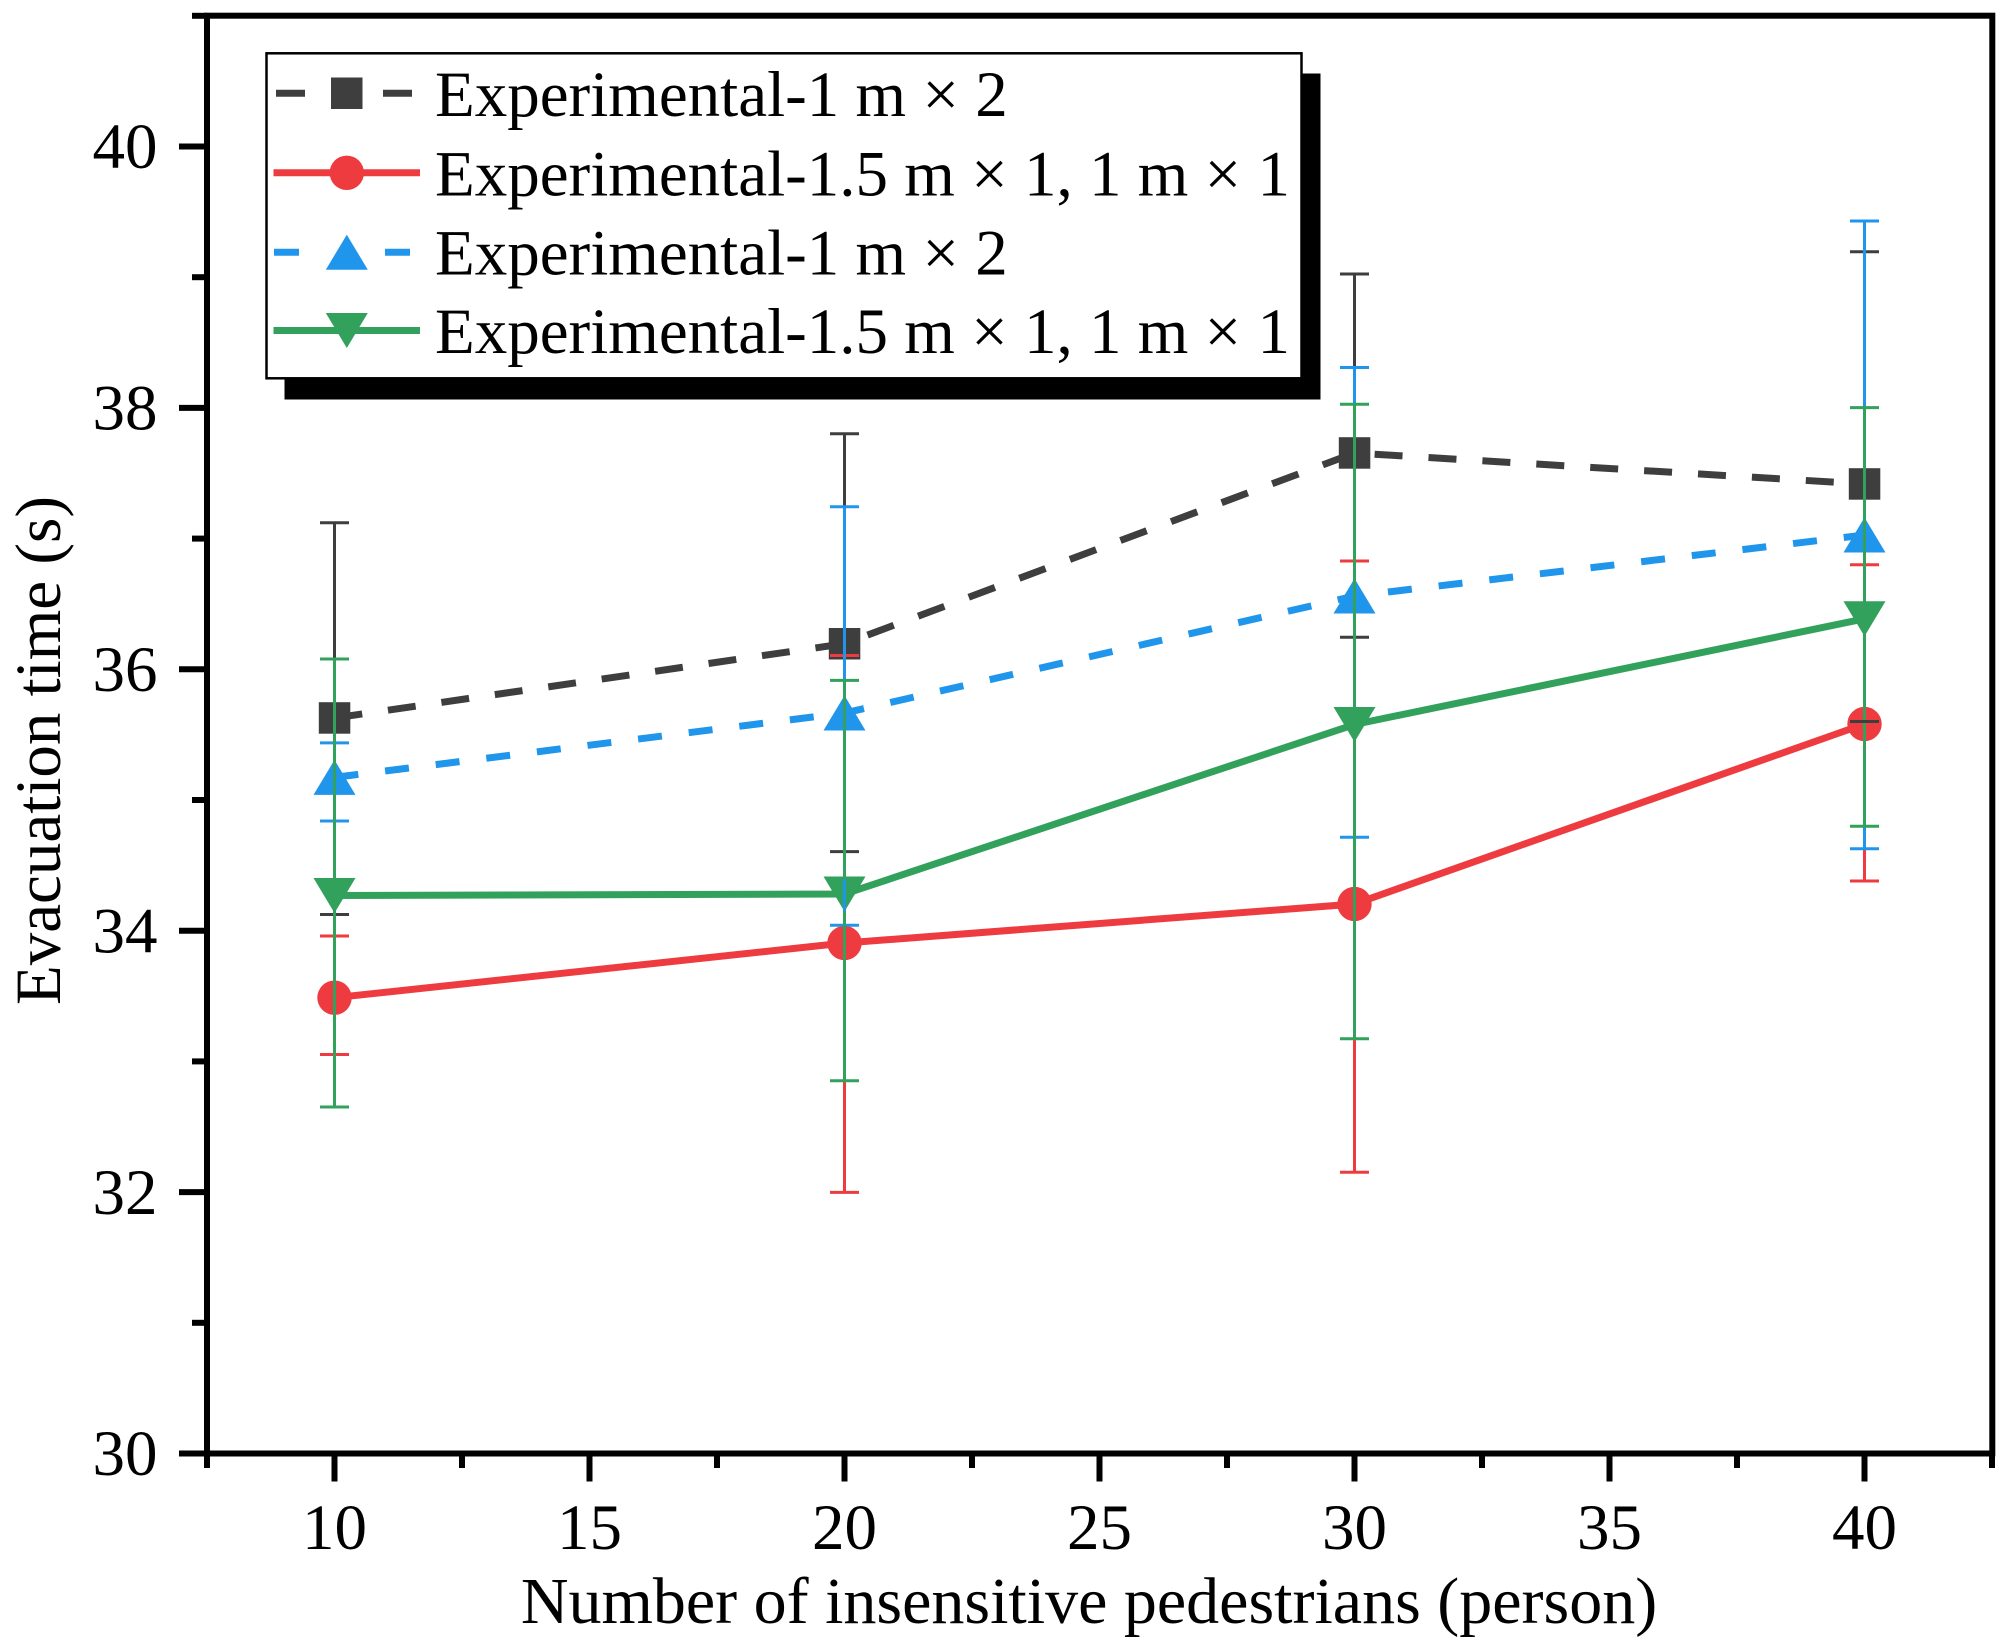 Image resolution: width=2008 pixels, height=1651 pixels. I want to click on svg-text: 20, so click(844, 1528).